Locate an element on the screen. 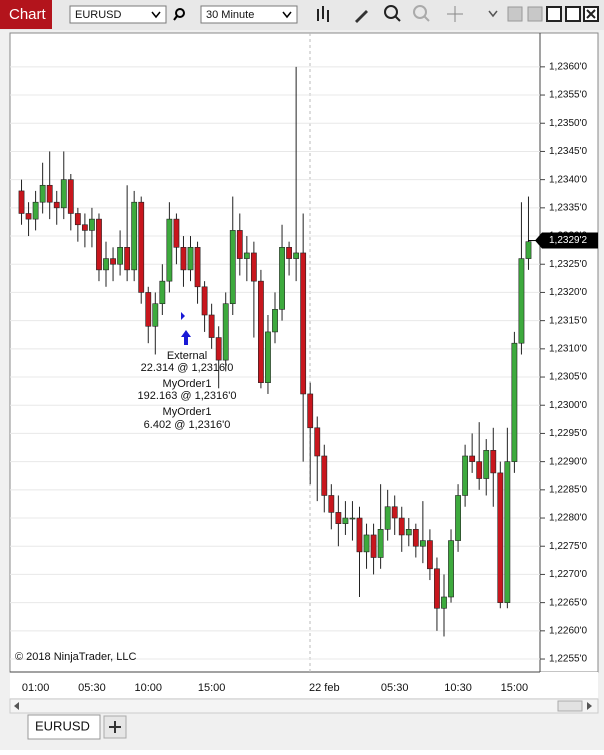  y-tick-label: 1,2345'0 is located at coordinates (568, 151).